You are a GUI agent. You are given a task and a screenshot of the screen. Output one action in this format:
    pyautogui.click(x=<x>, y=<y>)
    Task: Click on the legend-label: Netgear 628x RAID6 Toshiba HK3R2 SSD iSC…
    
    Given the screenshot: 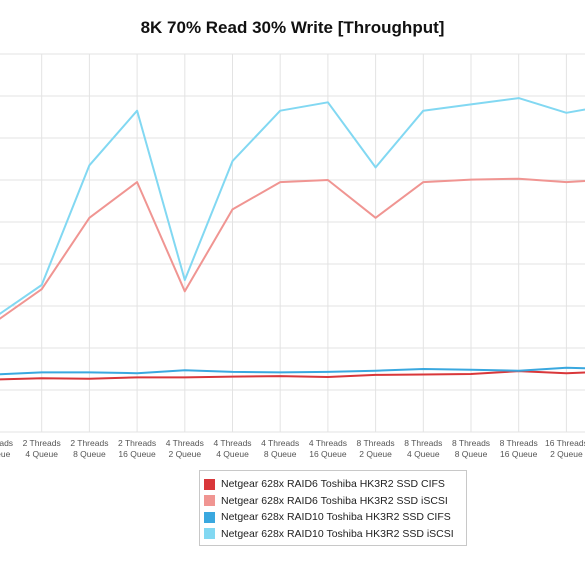 What is the action you would take?
    pyautogui.click(x=334, y=500)
    